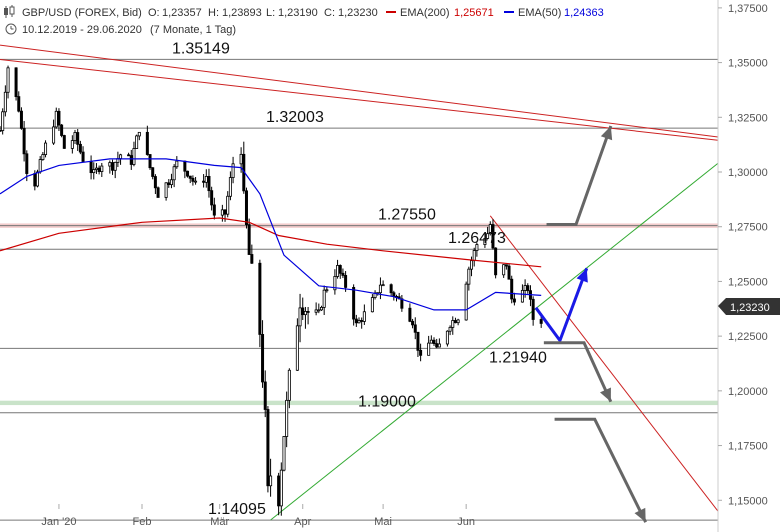  Describe the element at coordinates (242, 13) in the screenshot. I see `high-value: 1,23893` at that location.